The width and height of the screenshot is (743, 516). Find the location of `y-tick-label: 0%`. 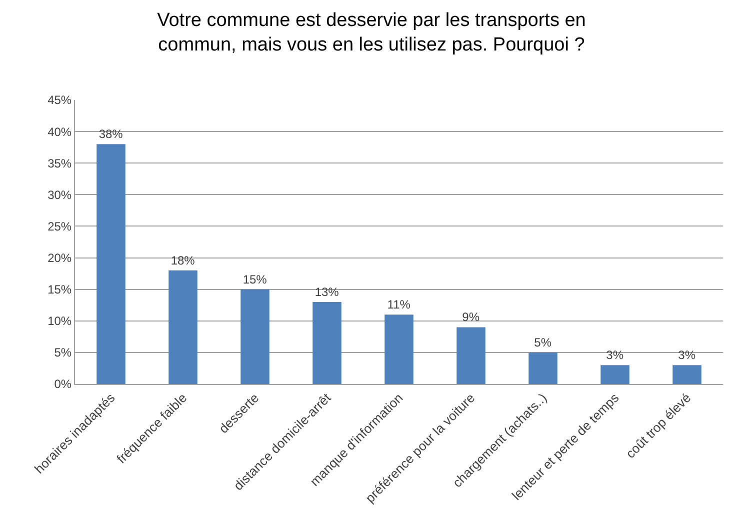

y-tick-label: 0% is located at coordinates (63, 384).